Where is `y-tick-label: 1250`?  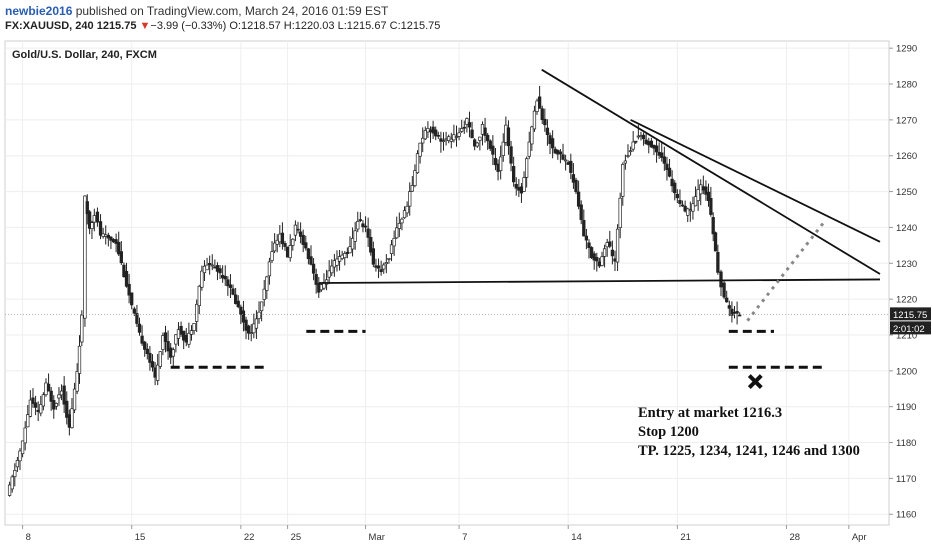 y-tick-label: 1250 is located at coordinates (906, 192).